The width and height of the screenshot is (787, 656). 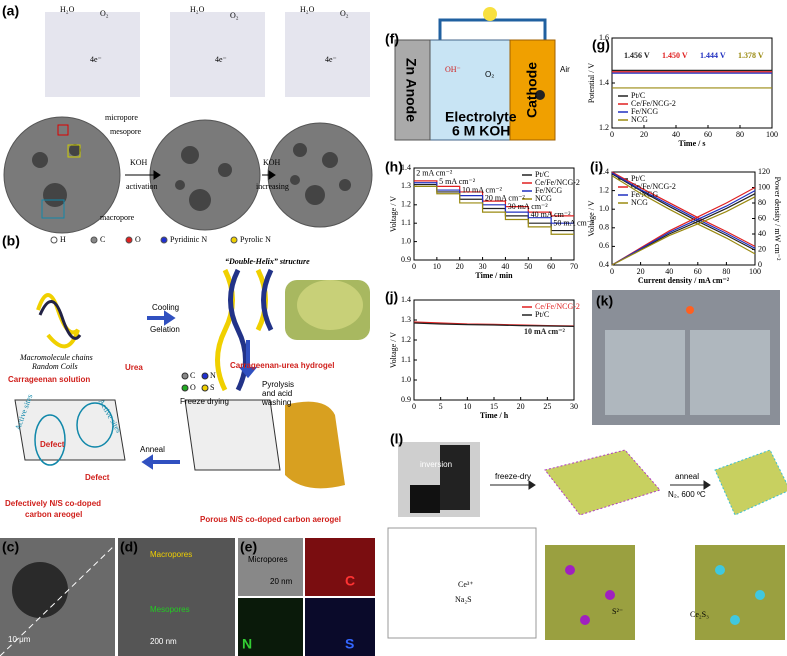 What do you see at coordinates (152, 449) in the screenshot?
I see `label: Anneal` at bounding box center [152, 449].